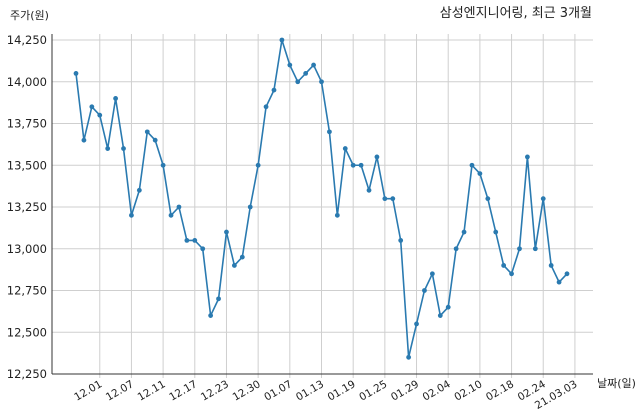 Image resolution: width=640 pixels, height=414 pixels. Describe the element at coordinates (29, 15) in the screenshot. I see `y-axis-title: 주가(원)` at that location.